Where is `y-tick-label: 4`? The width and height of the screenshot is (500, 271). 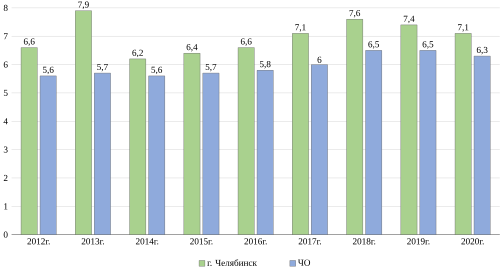
y-tick-label: 4 is located at coordinates (6, 121).